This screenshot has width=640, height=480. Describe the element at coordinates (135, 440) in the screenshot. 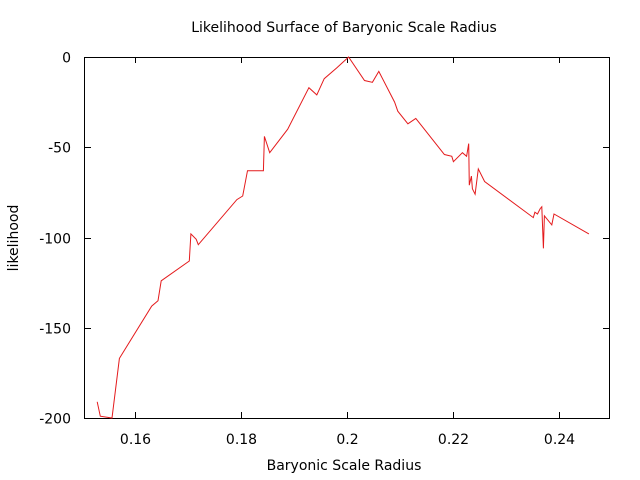

I see `x-tick-label: 0.16` at that location.